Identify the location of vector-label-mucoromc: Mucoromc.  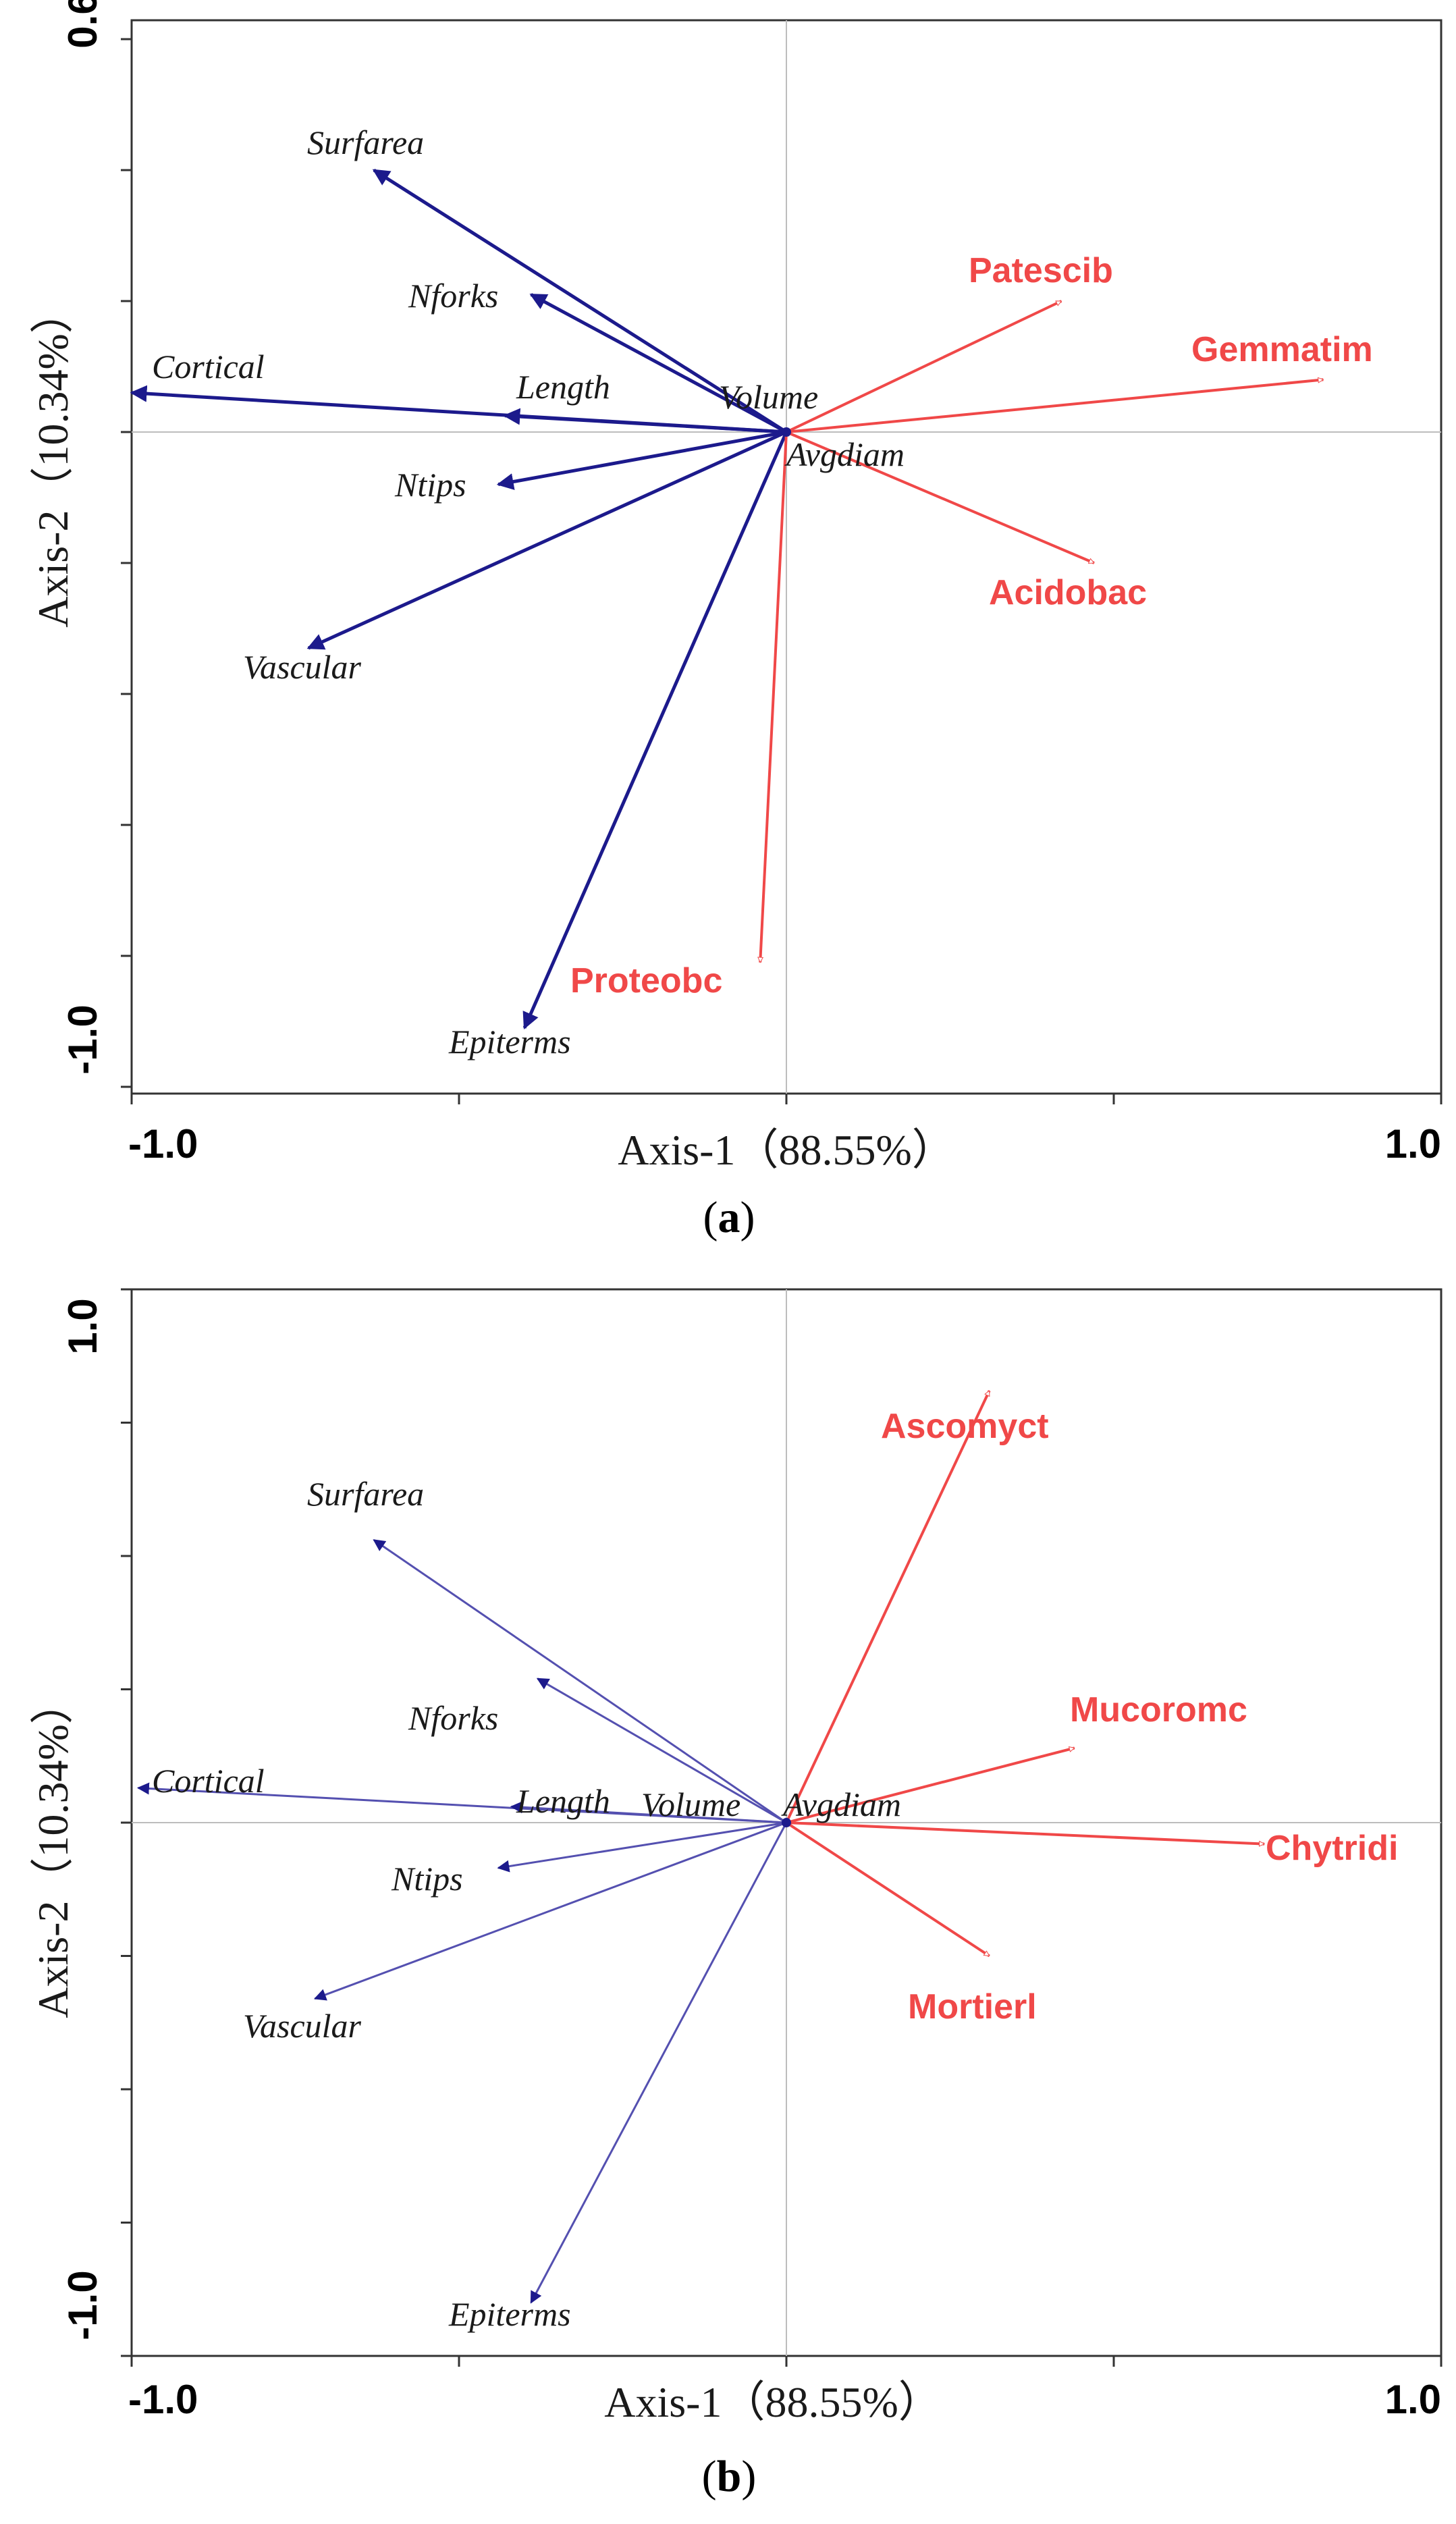
(1158, 1710).